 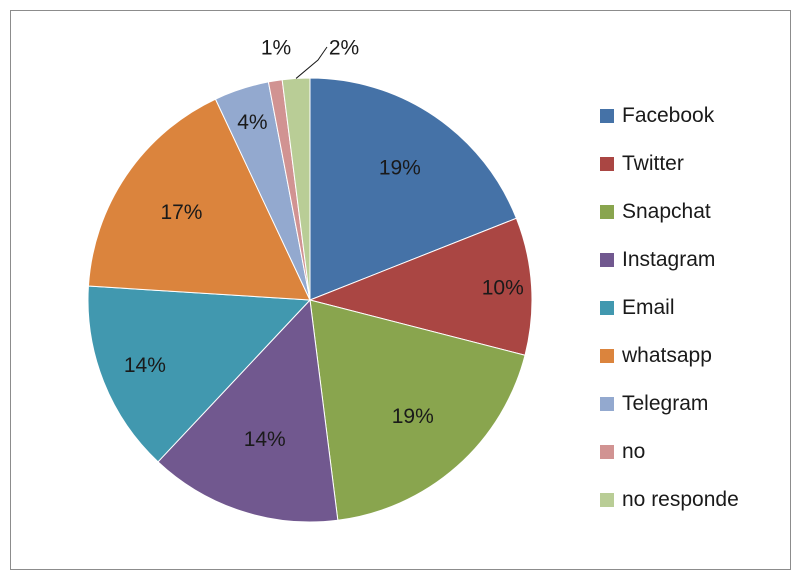 I want to click on pie-slice-snapchat, so click(x=417, y=410).